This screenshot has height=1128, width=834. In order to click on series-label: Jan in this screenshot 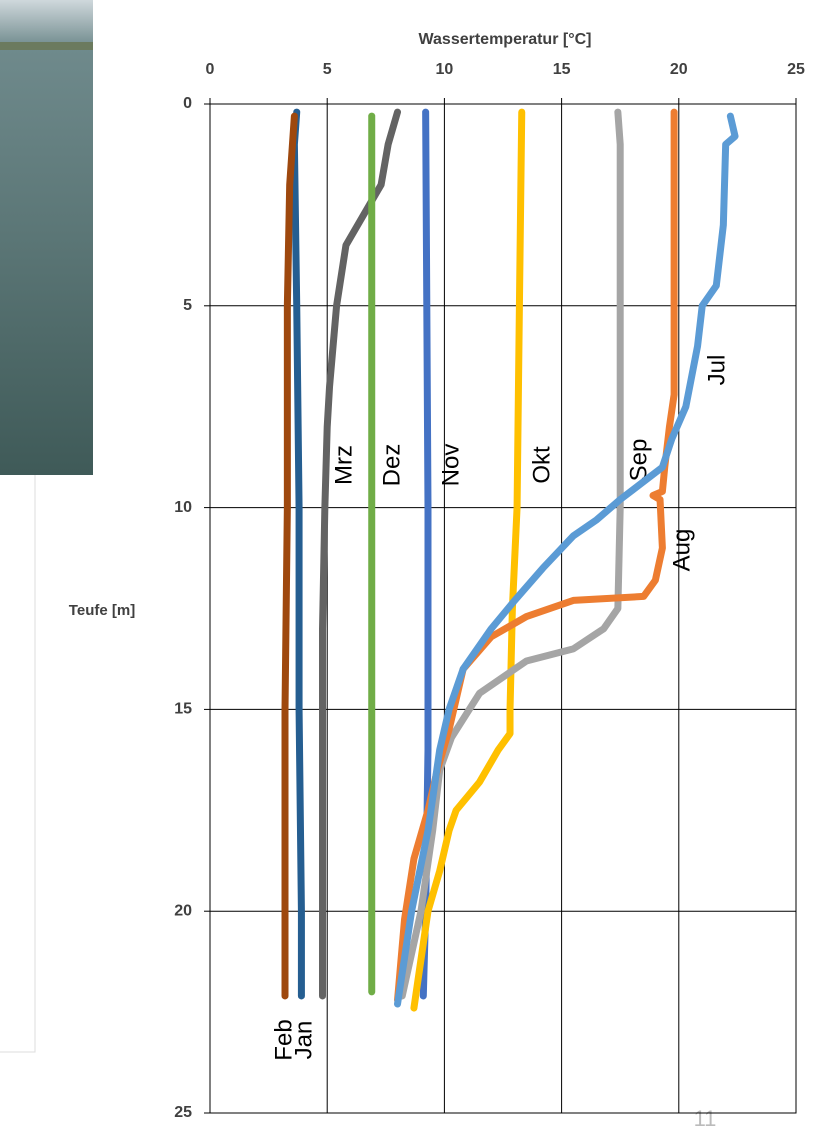, I will do `click(303, 1040)`.